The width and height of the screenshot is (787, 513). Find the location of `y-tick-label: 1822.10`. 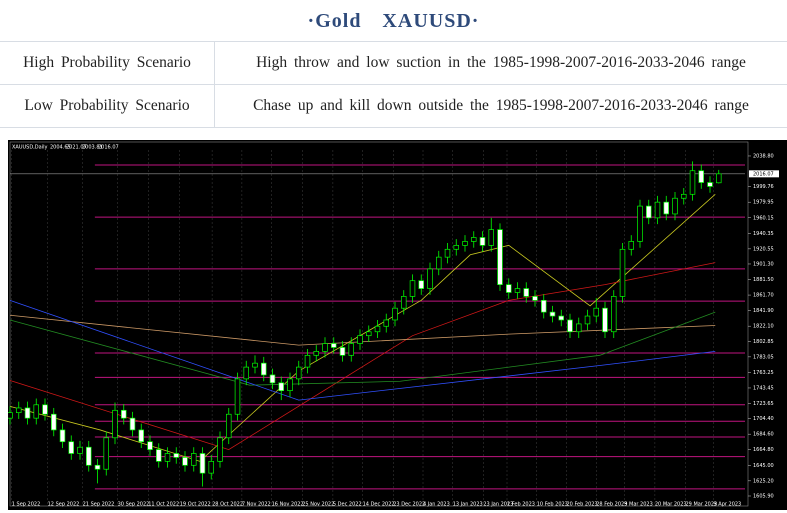

y-tick-label: 1822.10 is located at coordinates (763, 327).